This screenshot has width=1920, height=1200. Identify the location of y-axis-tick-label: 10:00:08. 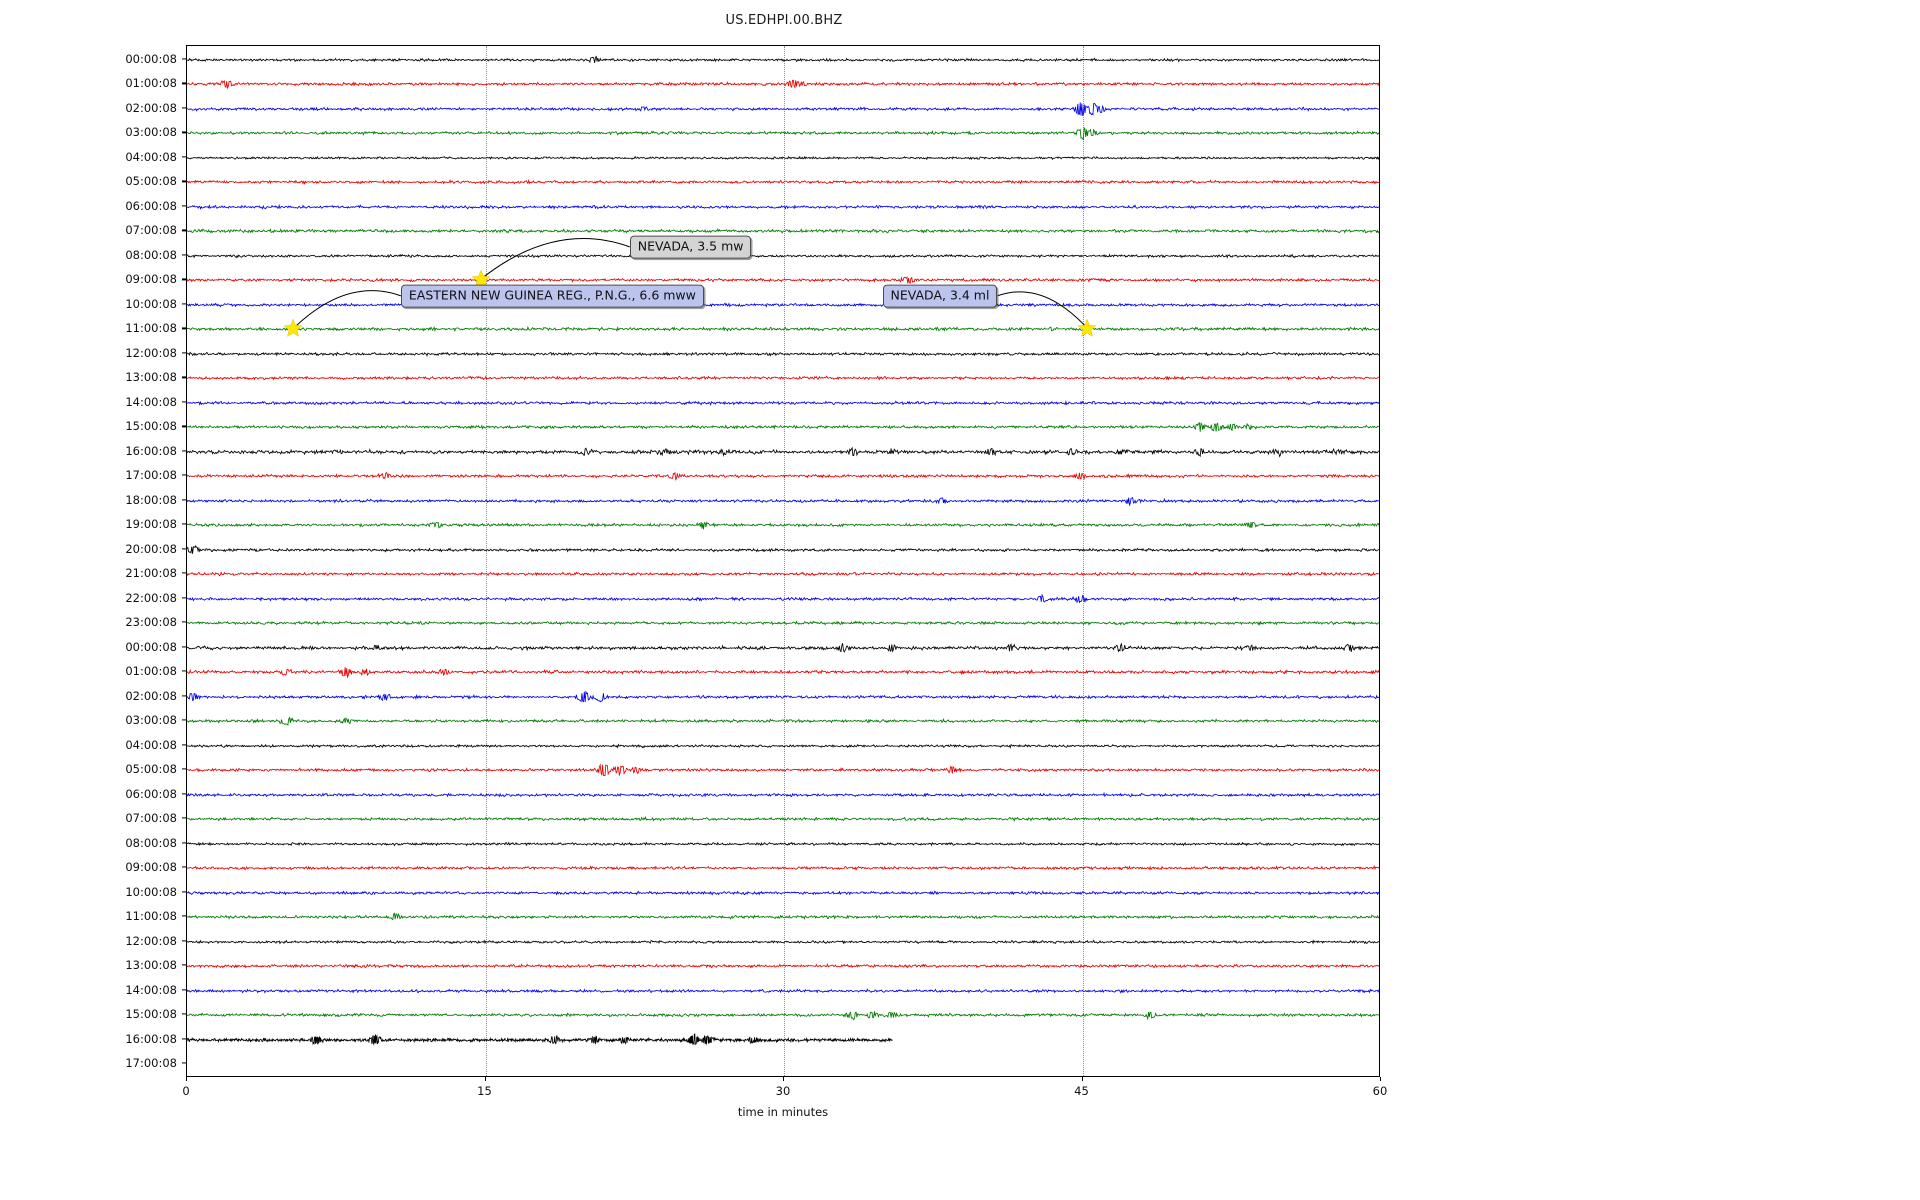
(151, 303).